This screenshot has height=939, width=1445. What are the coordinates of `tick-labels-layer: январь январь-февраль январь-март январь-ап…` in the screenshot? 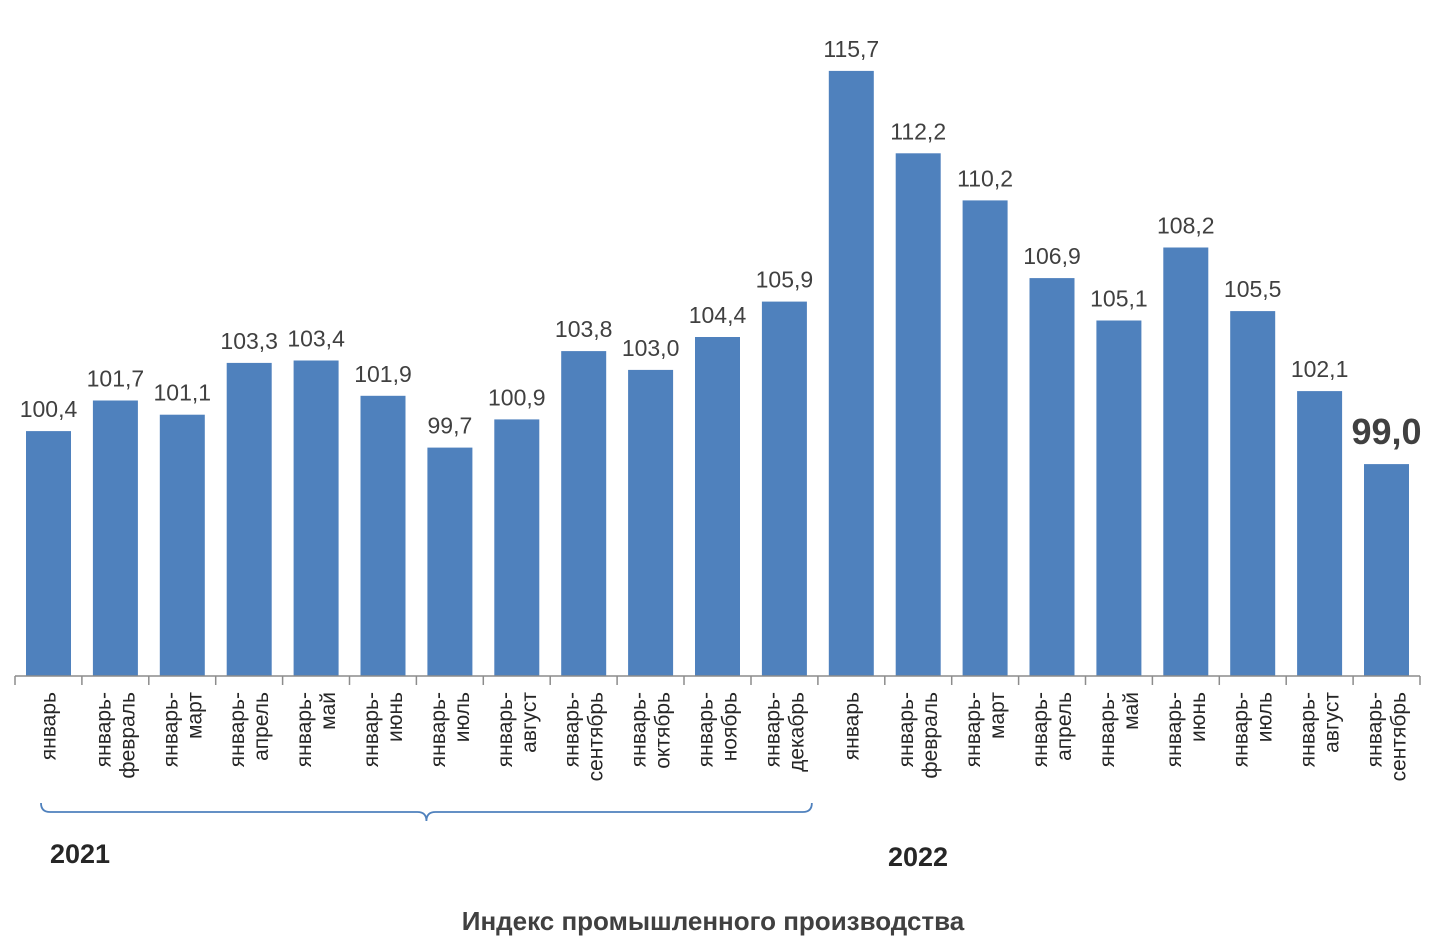 It's located at (724, 737).